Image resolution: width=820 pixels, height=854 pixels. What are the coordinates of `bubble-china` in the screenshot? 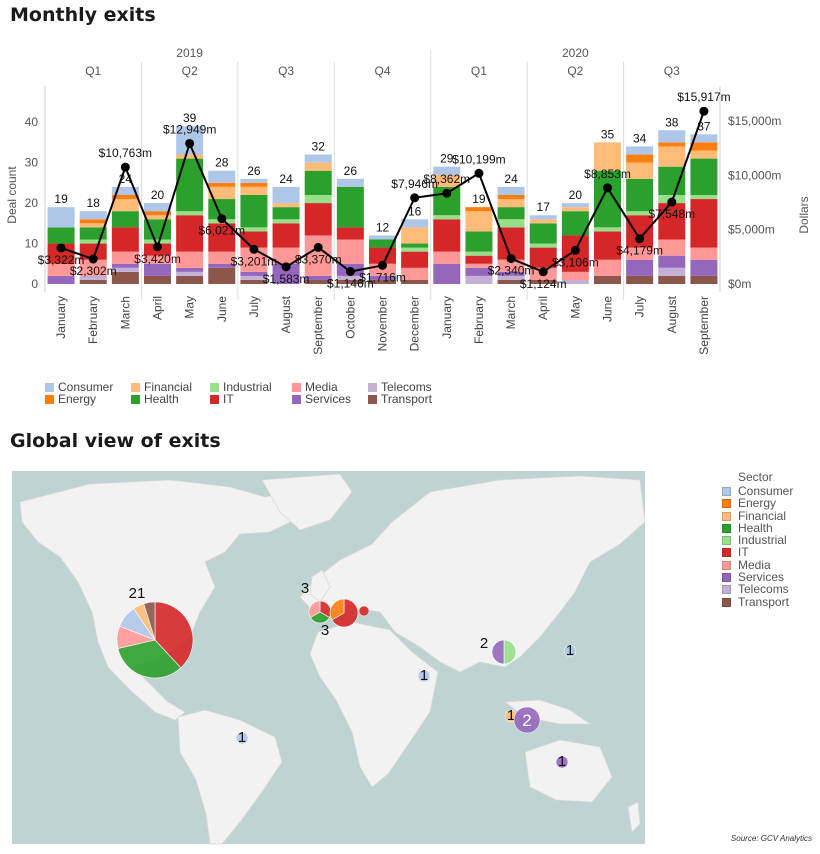 It's located at (504, 652).